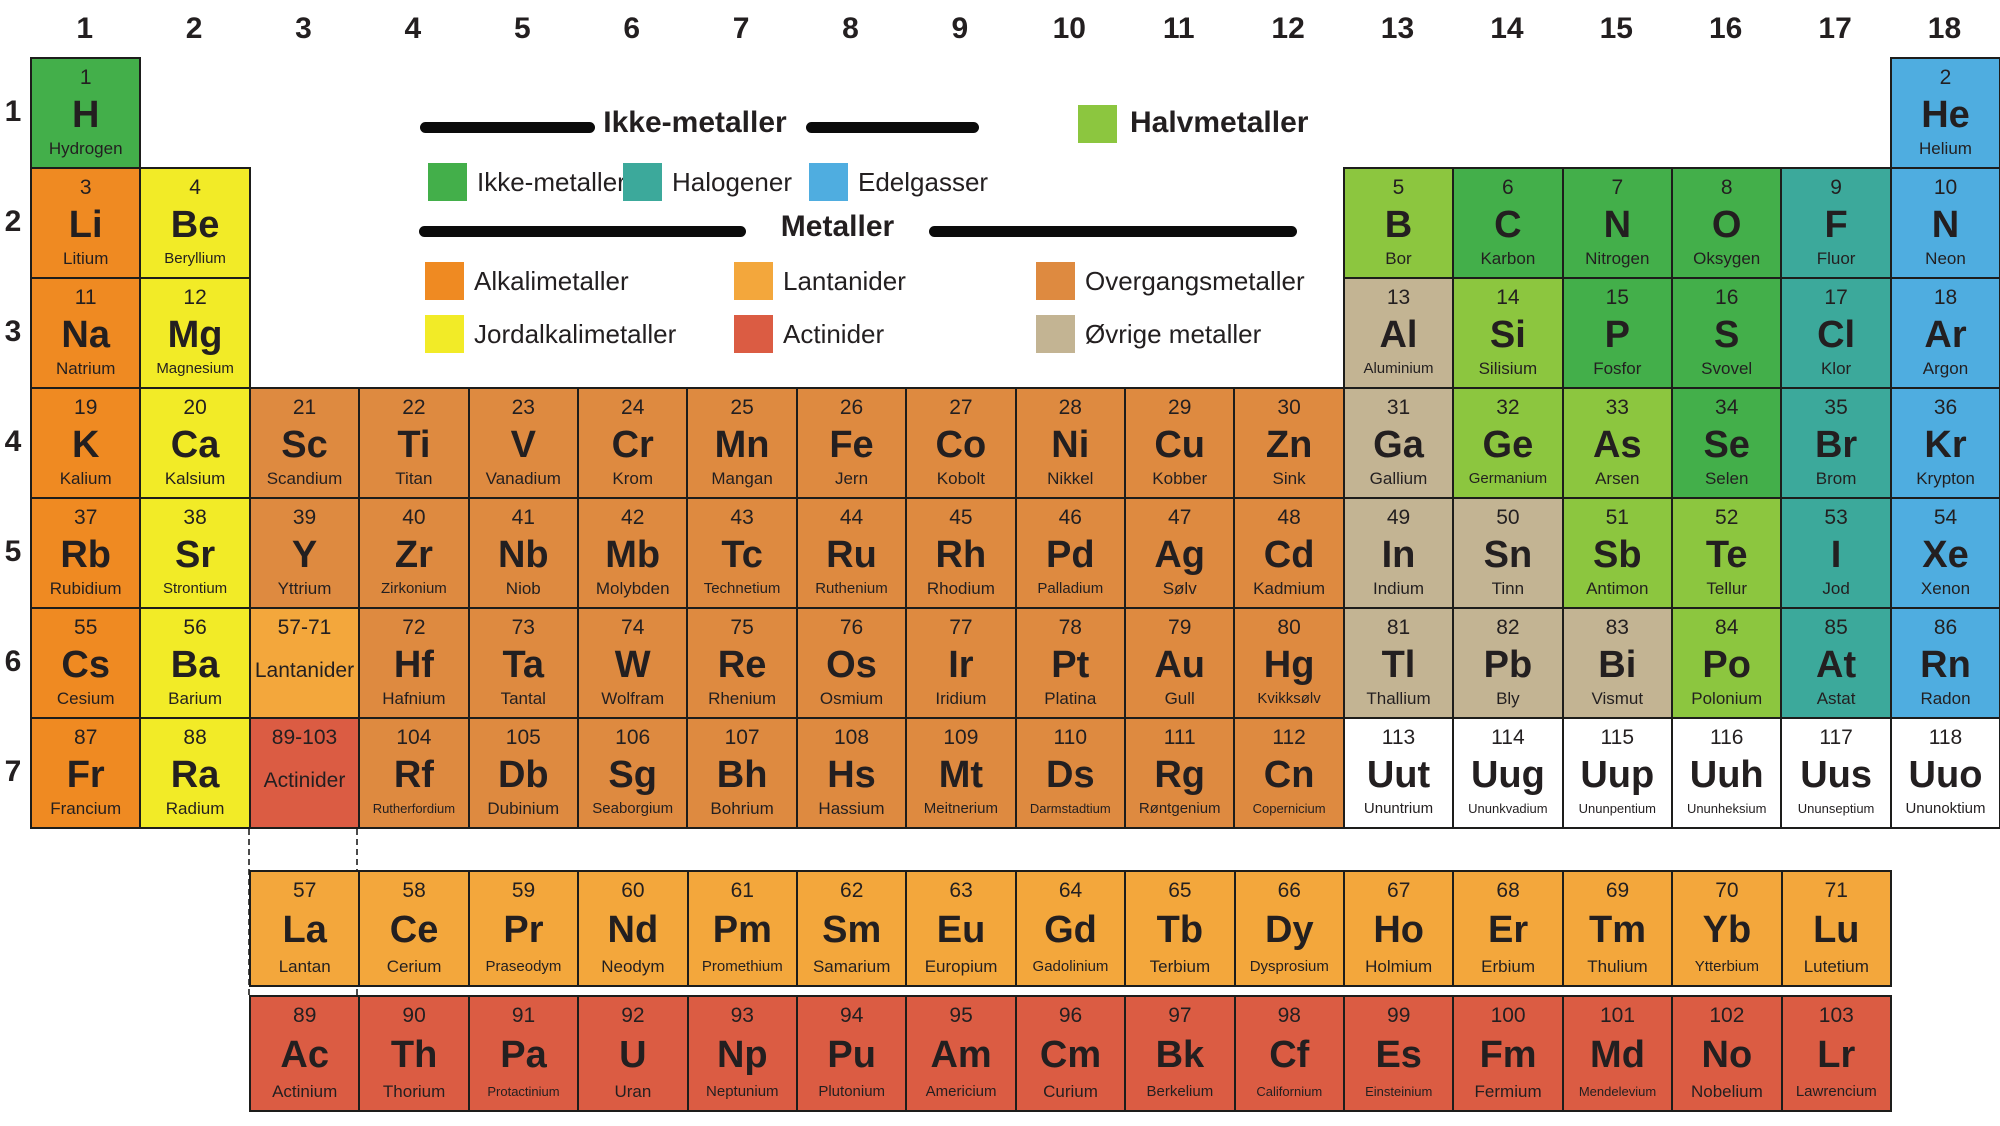 Image resolution: width=2000 pixels, height=1126 pixels. What do you see at coordinates (961, 930) in the screenshot?
I see `element-symbol: Eu` at bounding box center [961, 930].